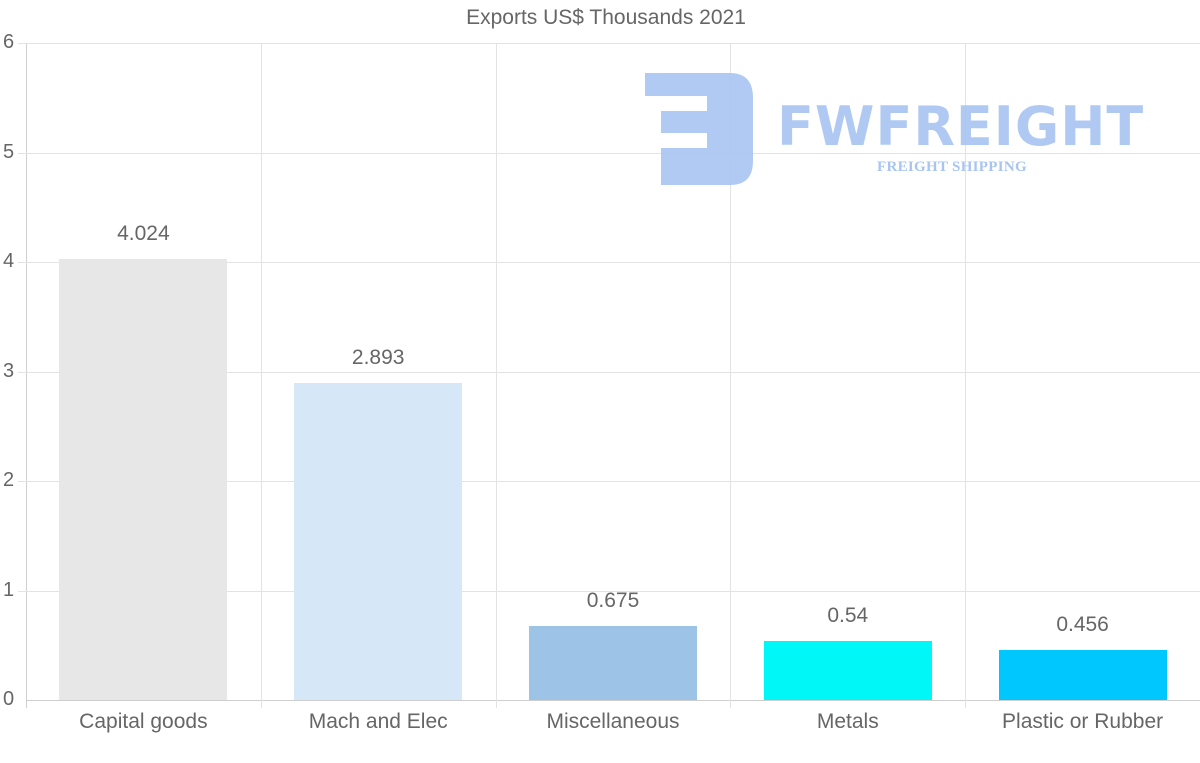 This screenshot has height=763, width=1200. I want to click on y-tick-label: 3, so click(9, 370).